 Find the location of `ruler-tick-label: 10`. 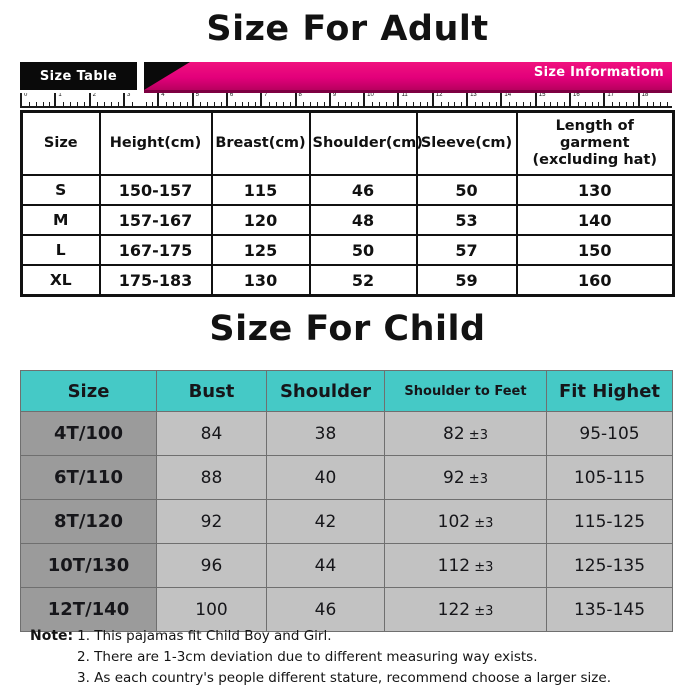

ruler-tick-label: 10 is located at coordinates (370, 95).